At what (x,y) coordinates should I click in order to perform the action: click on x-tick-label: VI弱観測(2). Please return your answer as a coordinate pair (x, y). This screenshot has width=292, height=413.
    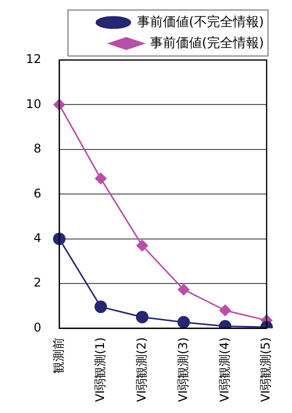
    Looking at the image, I should click on (141, 369).